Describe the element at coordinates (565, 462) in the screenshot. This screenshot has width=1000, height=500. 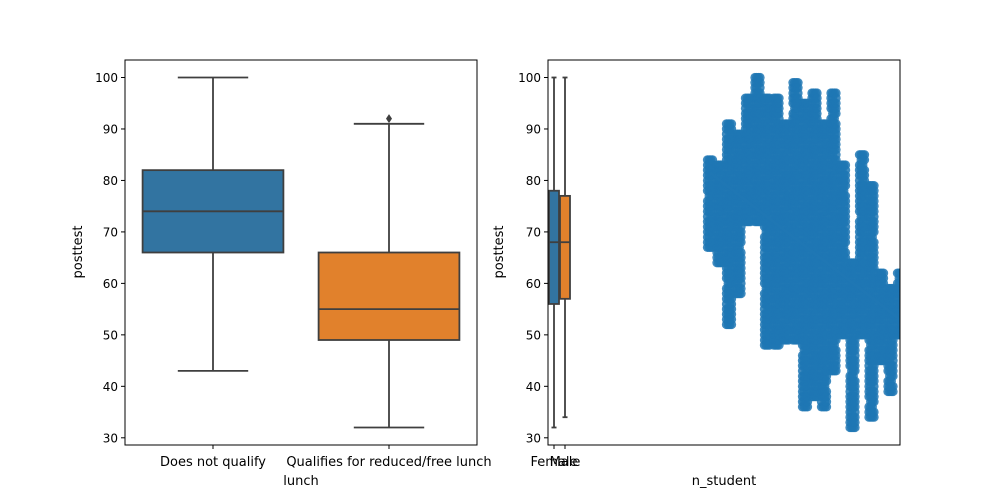
I see `right-x-tick-label: Male` at that location.